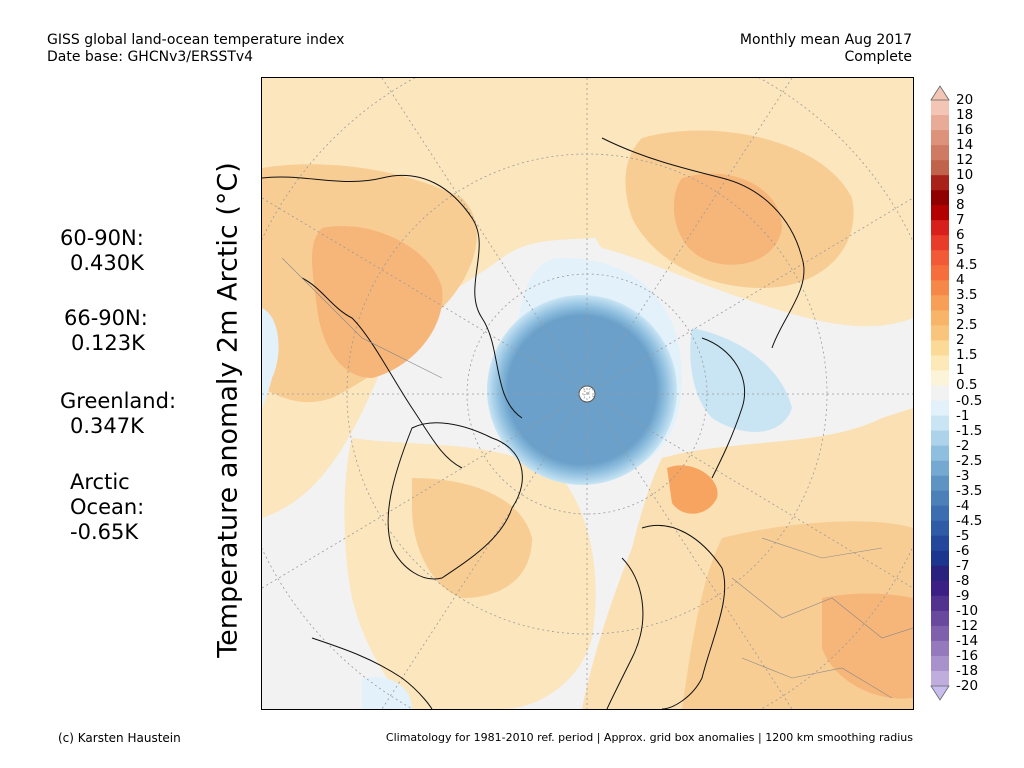  What do you see at coordinates (826, 49) in the screenshot?
I see `map-header-right: Monthly mean Aug 2017 Complete` at bounding box center [826, 49].